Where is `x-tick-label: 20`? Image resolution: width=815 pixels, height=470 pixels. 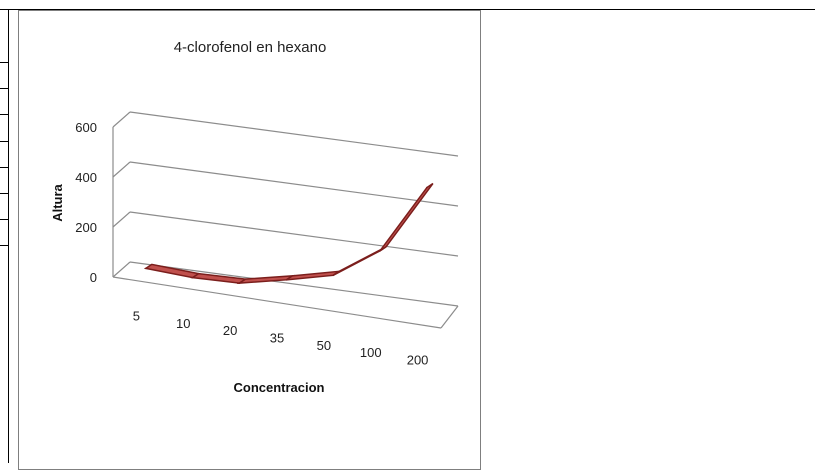
x-tick-label: 20 is located at coordinates (230, 330).